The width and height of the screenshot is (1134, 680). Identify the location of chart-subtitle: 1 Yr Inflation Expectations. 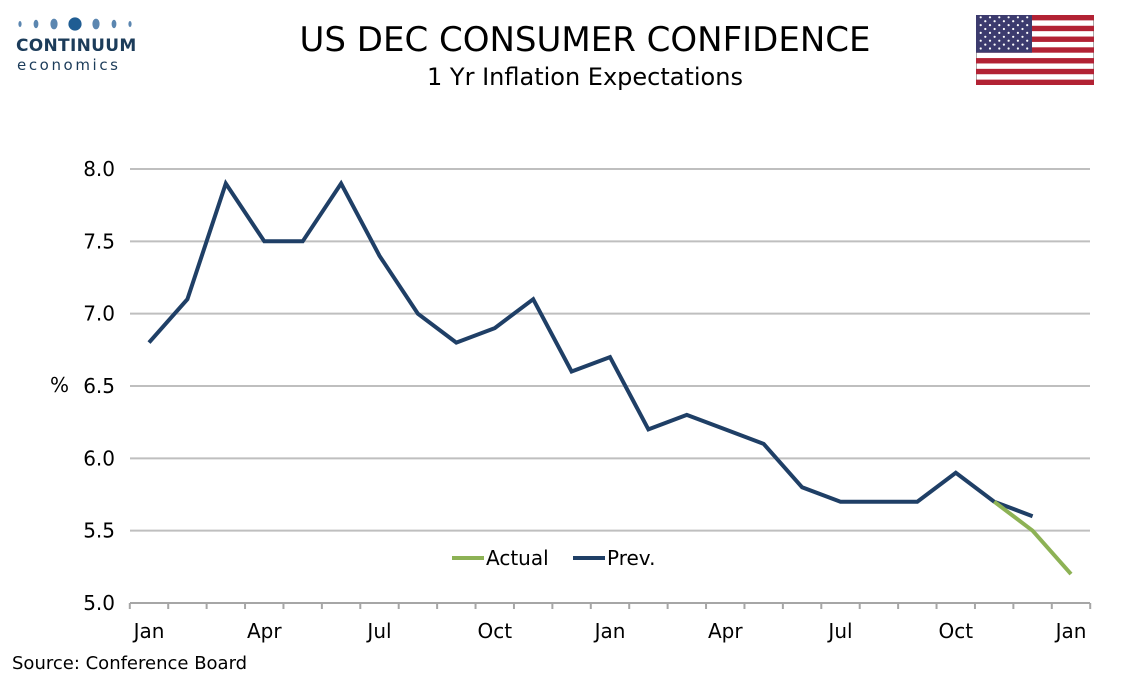
(585, 77).